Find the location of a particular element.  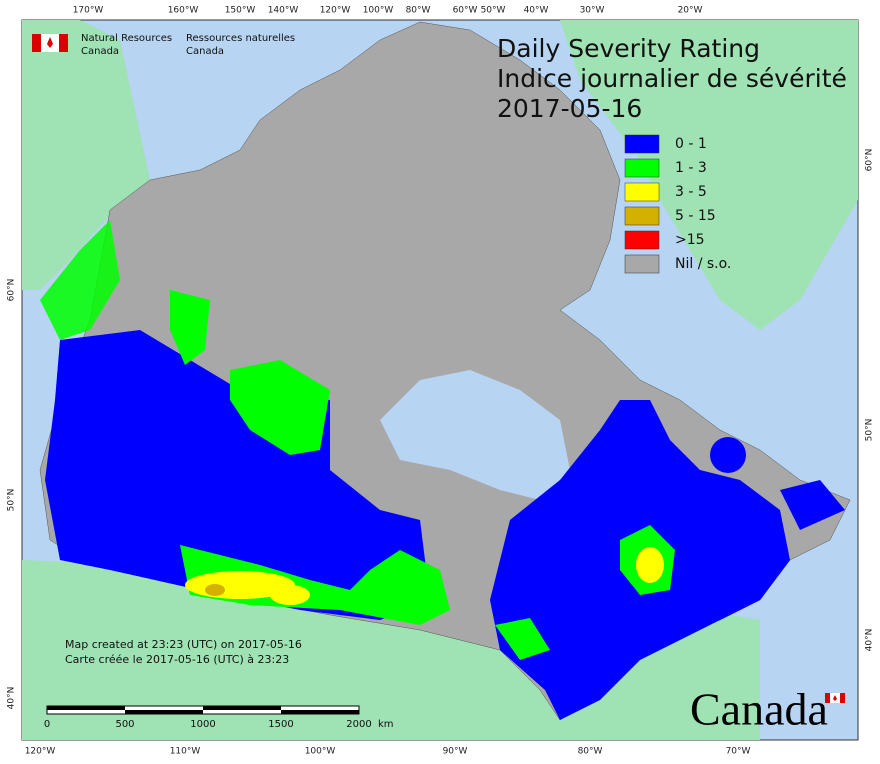

scale-label: 500 is located at coordinates (124, 724).